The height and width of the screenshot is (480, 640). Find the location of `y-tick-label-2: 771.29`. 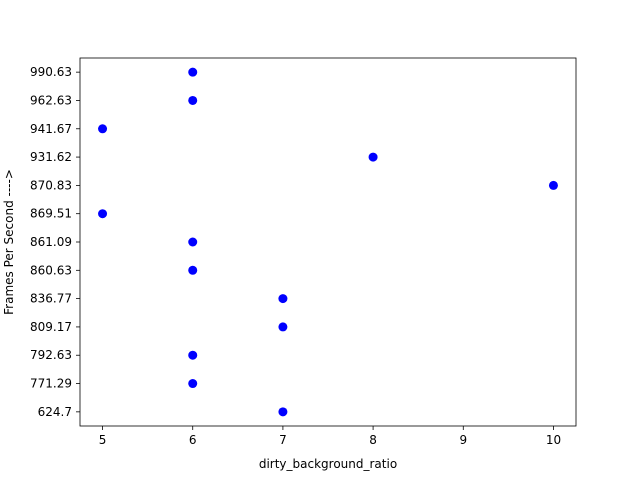

y-tick-label-2: 771.29 is located at coordinates (51, 384).